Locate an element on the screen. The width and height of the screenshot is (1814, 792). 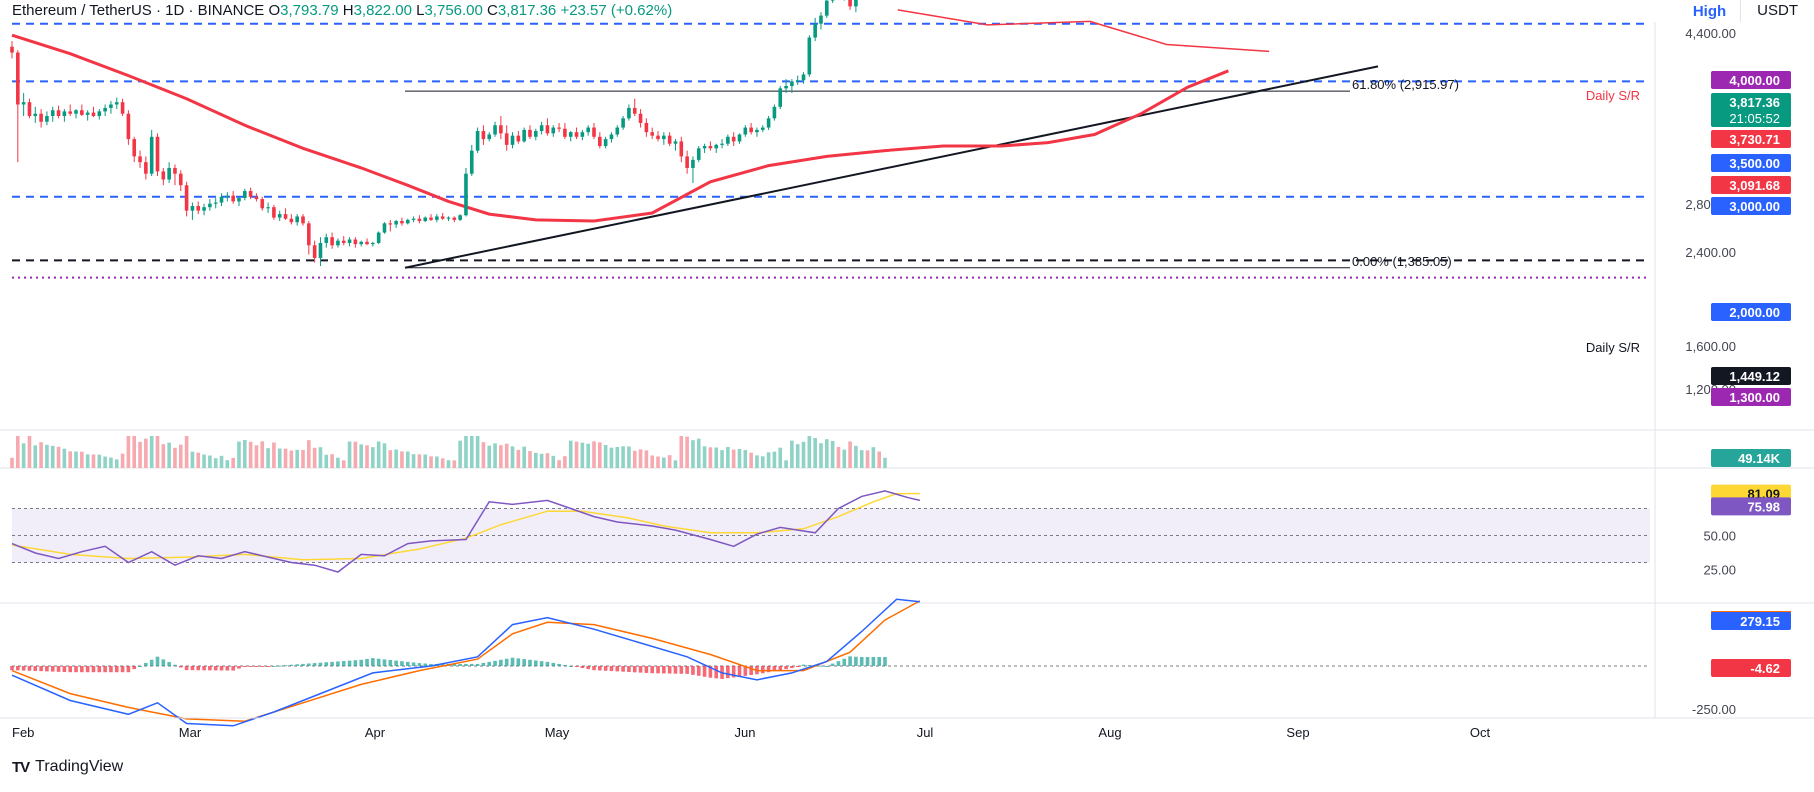
price-label-text: 1,449.12 is located at coordinates (1754, 376).